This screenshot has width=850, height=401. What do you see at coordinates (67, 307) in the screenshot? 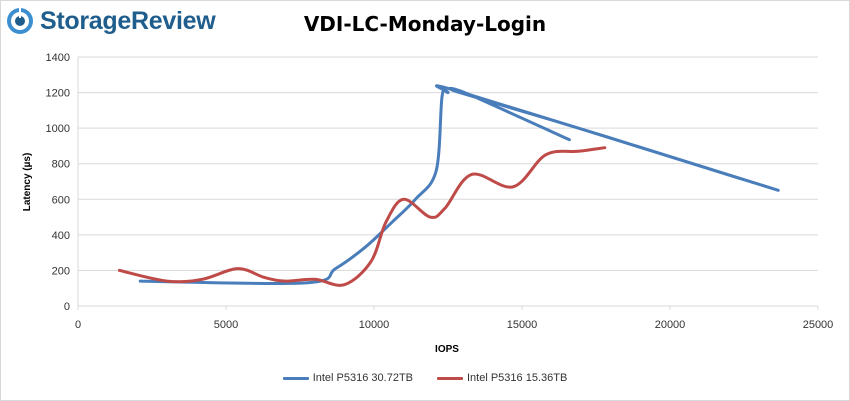
I see `y-tick-label: 0` at bounding box center [67, 307].